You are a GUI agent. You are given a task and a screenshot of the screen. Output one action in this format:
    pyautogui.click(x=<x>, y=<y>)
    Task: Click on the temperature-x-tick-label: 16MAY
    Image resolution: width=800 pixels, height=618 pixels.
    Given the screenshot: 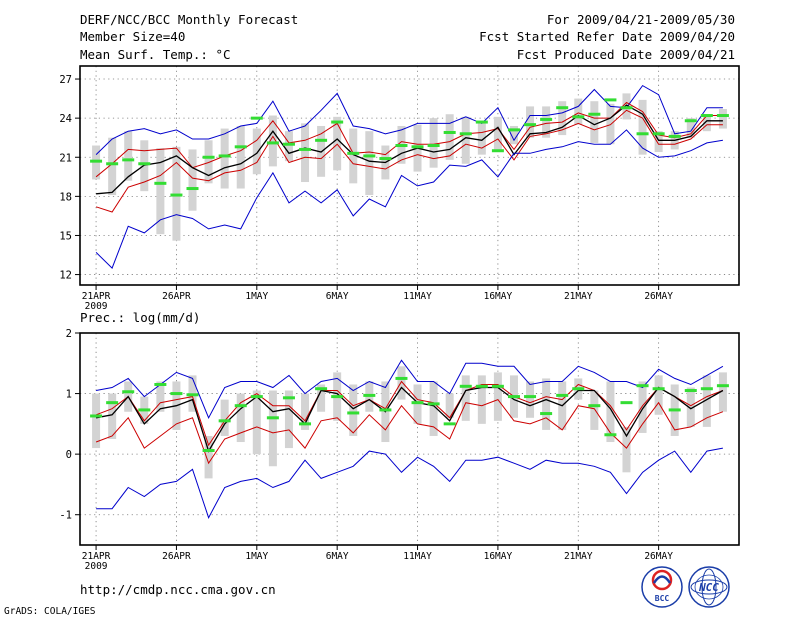 What is the action you would take?
    pyautogui.click(x=498, y=296)
    